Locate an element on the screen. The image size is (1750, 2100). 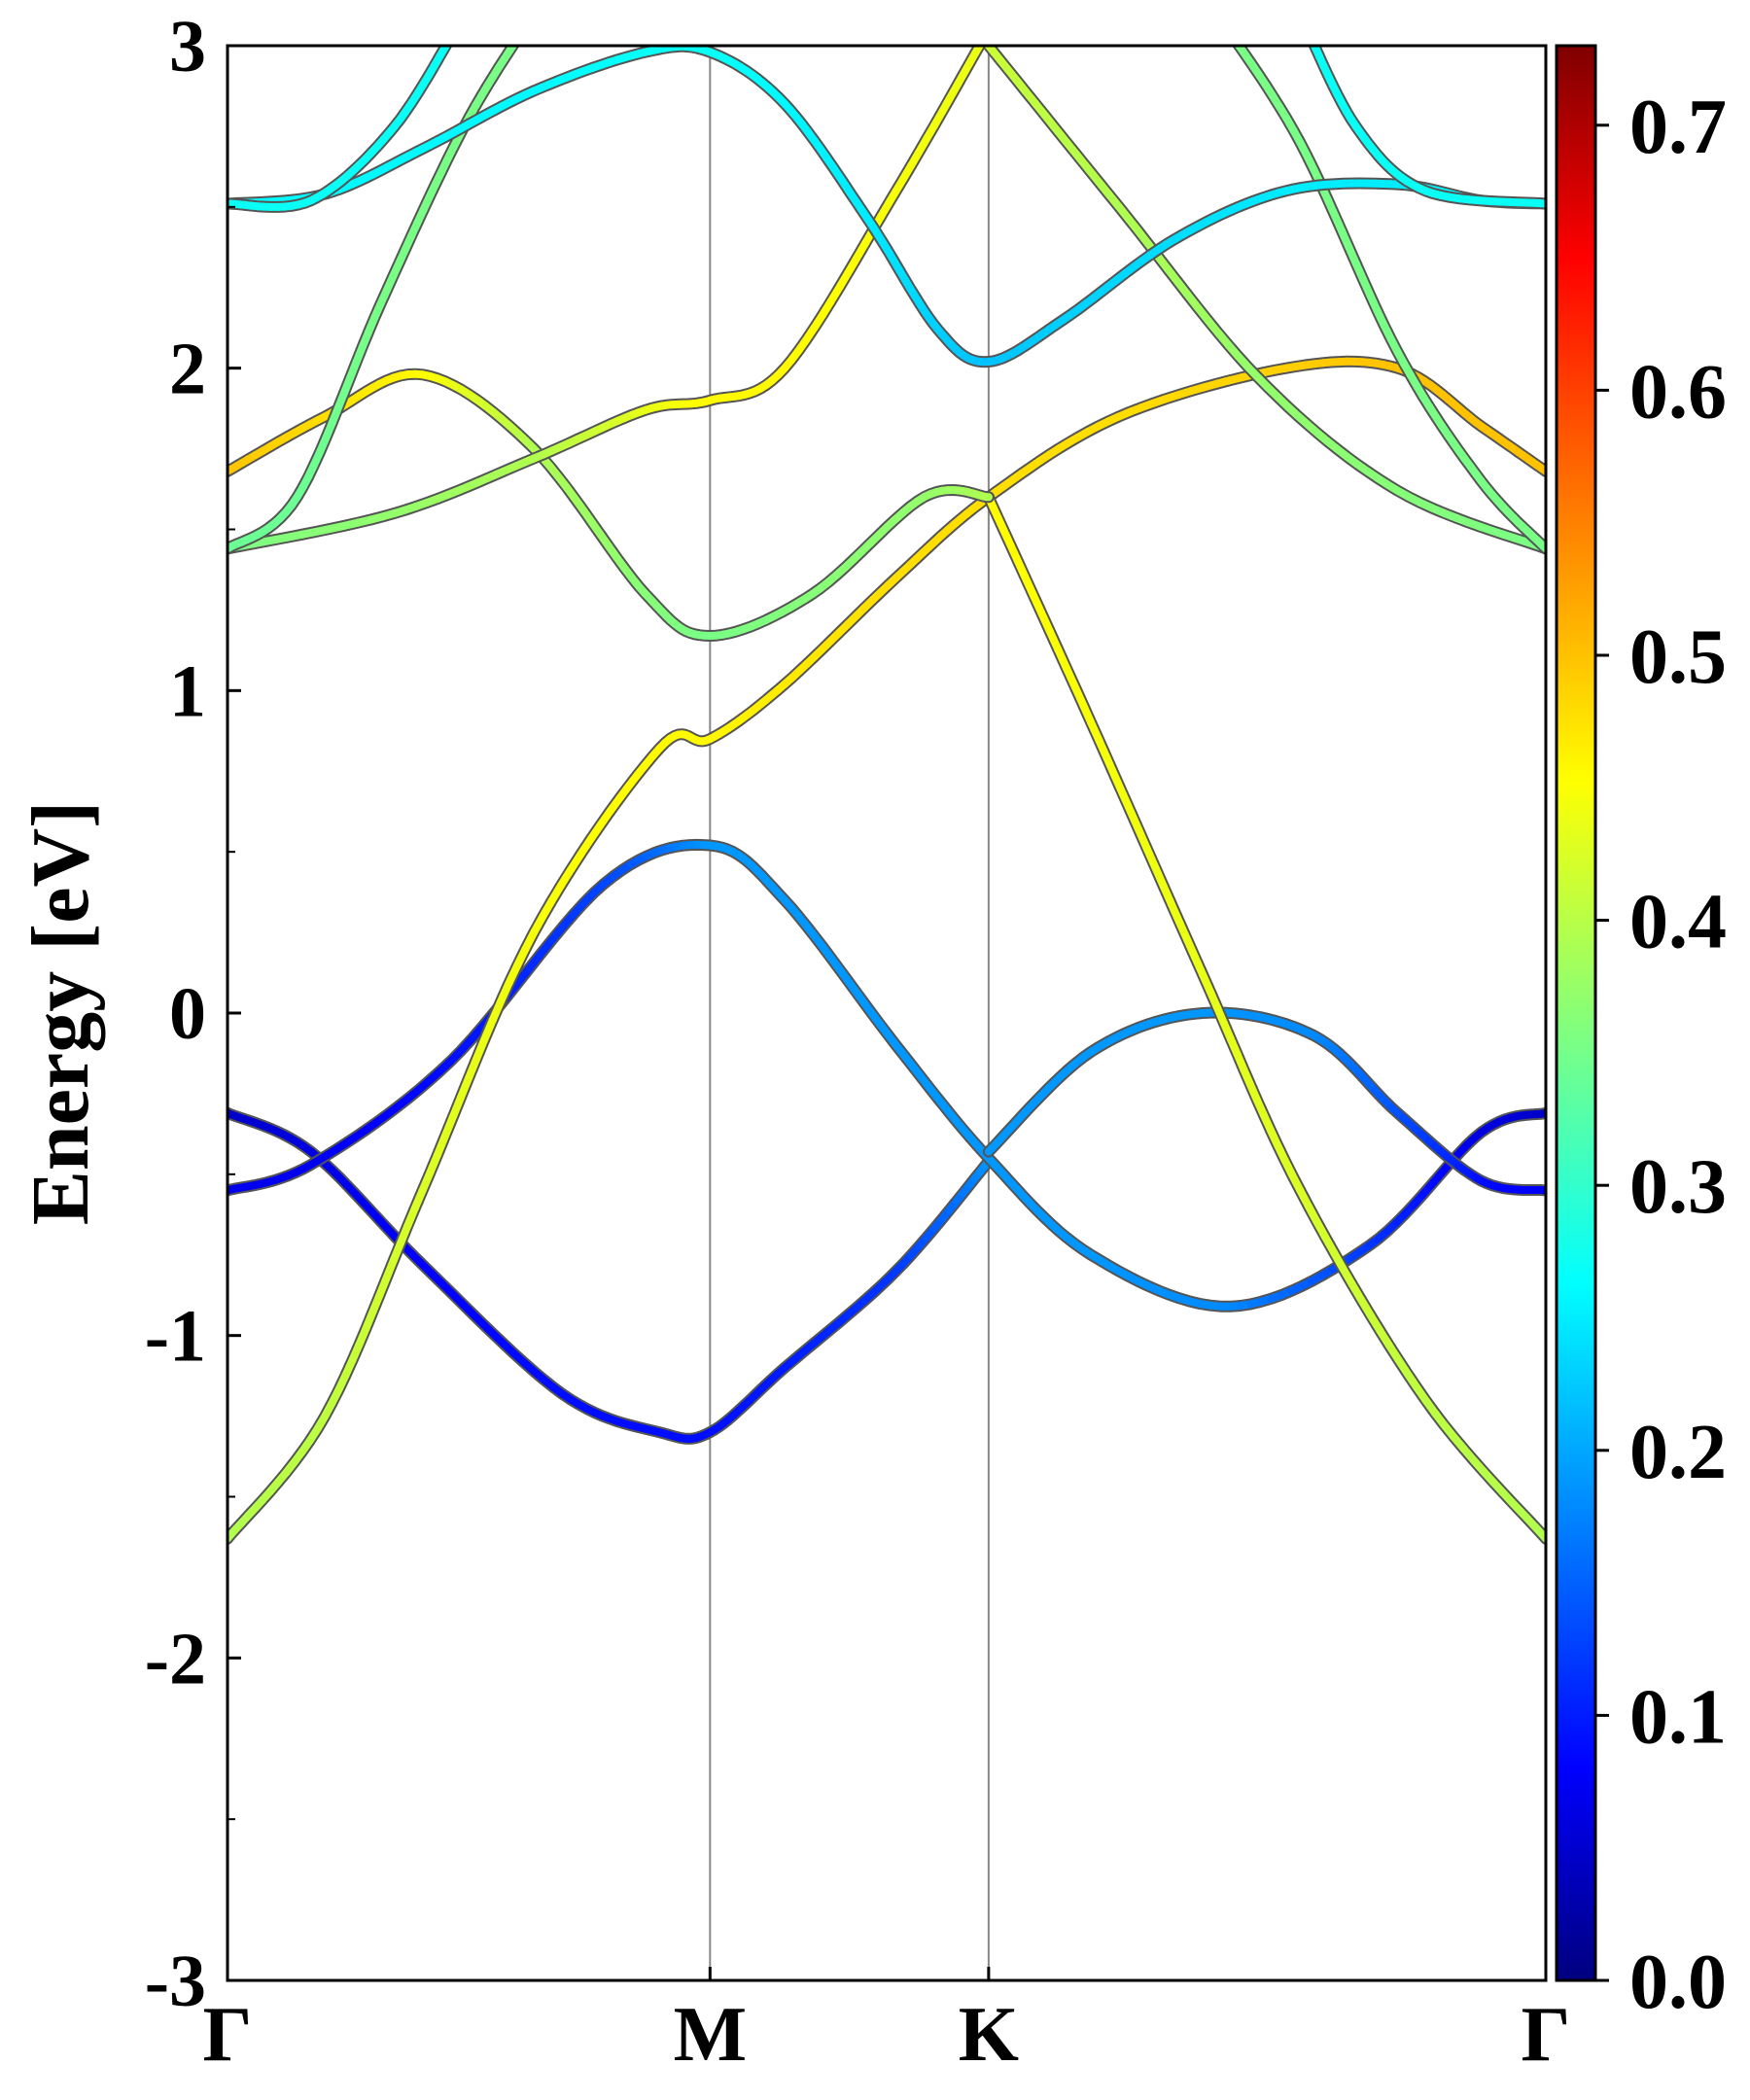
y-ticks: 3 2 1 0 -1 -2 -3 is located at coordinates (193, 1014).